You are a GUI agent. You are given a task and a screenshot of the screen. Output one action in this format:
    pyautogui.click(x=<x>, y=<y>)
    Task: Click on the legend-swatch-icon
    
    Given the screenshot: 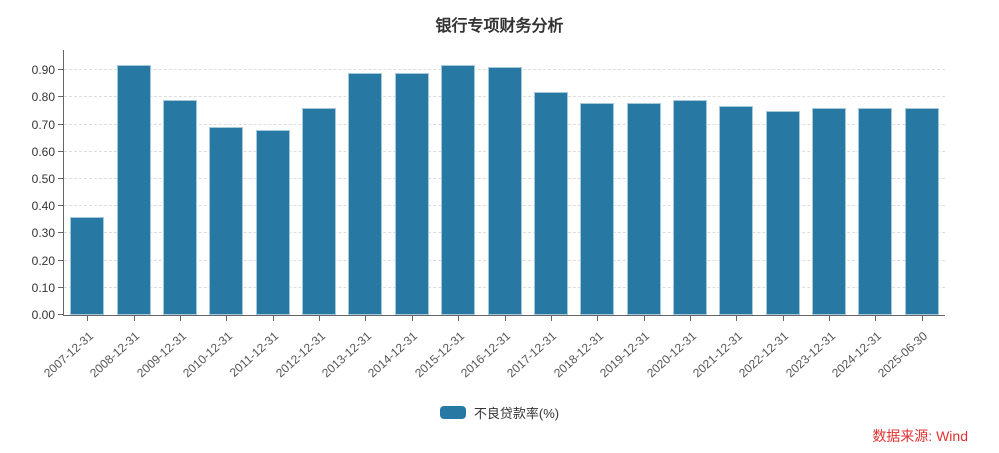 What is the action you would take?
    pyautogui.click(x=452, y=412)
    